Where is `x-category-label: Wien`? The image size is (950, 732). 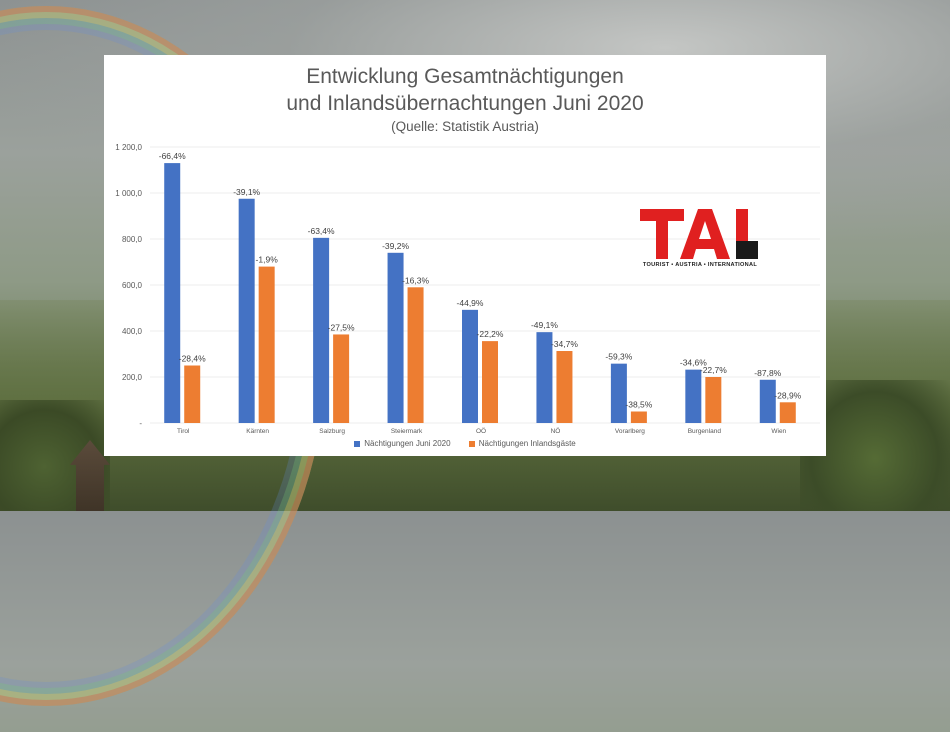 x-category-label: Wien is located at coordinates (778, 431).